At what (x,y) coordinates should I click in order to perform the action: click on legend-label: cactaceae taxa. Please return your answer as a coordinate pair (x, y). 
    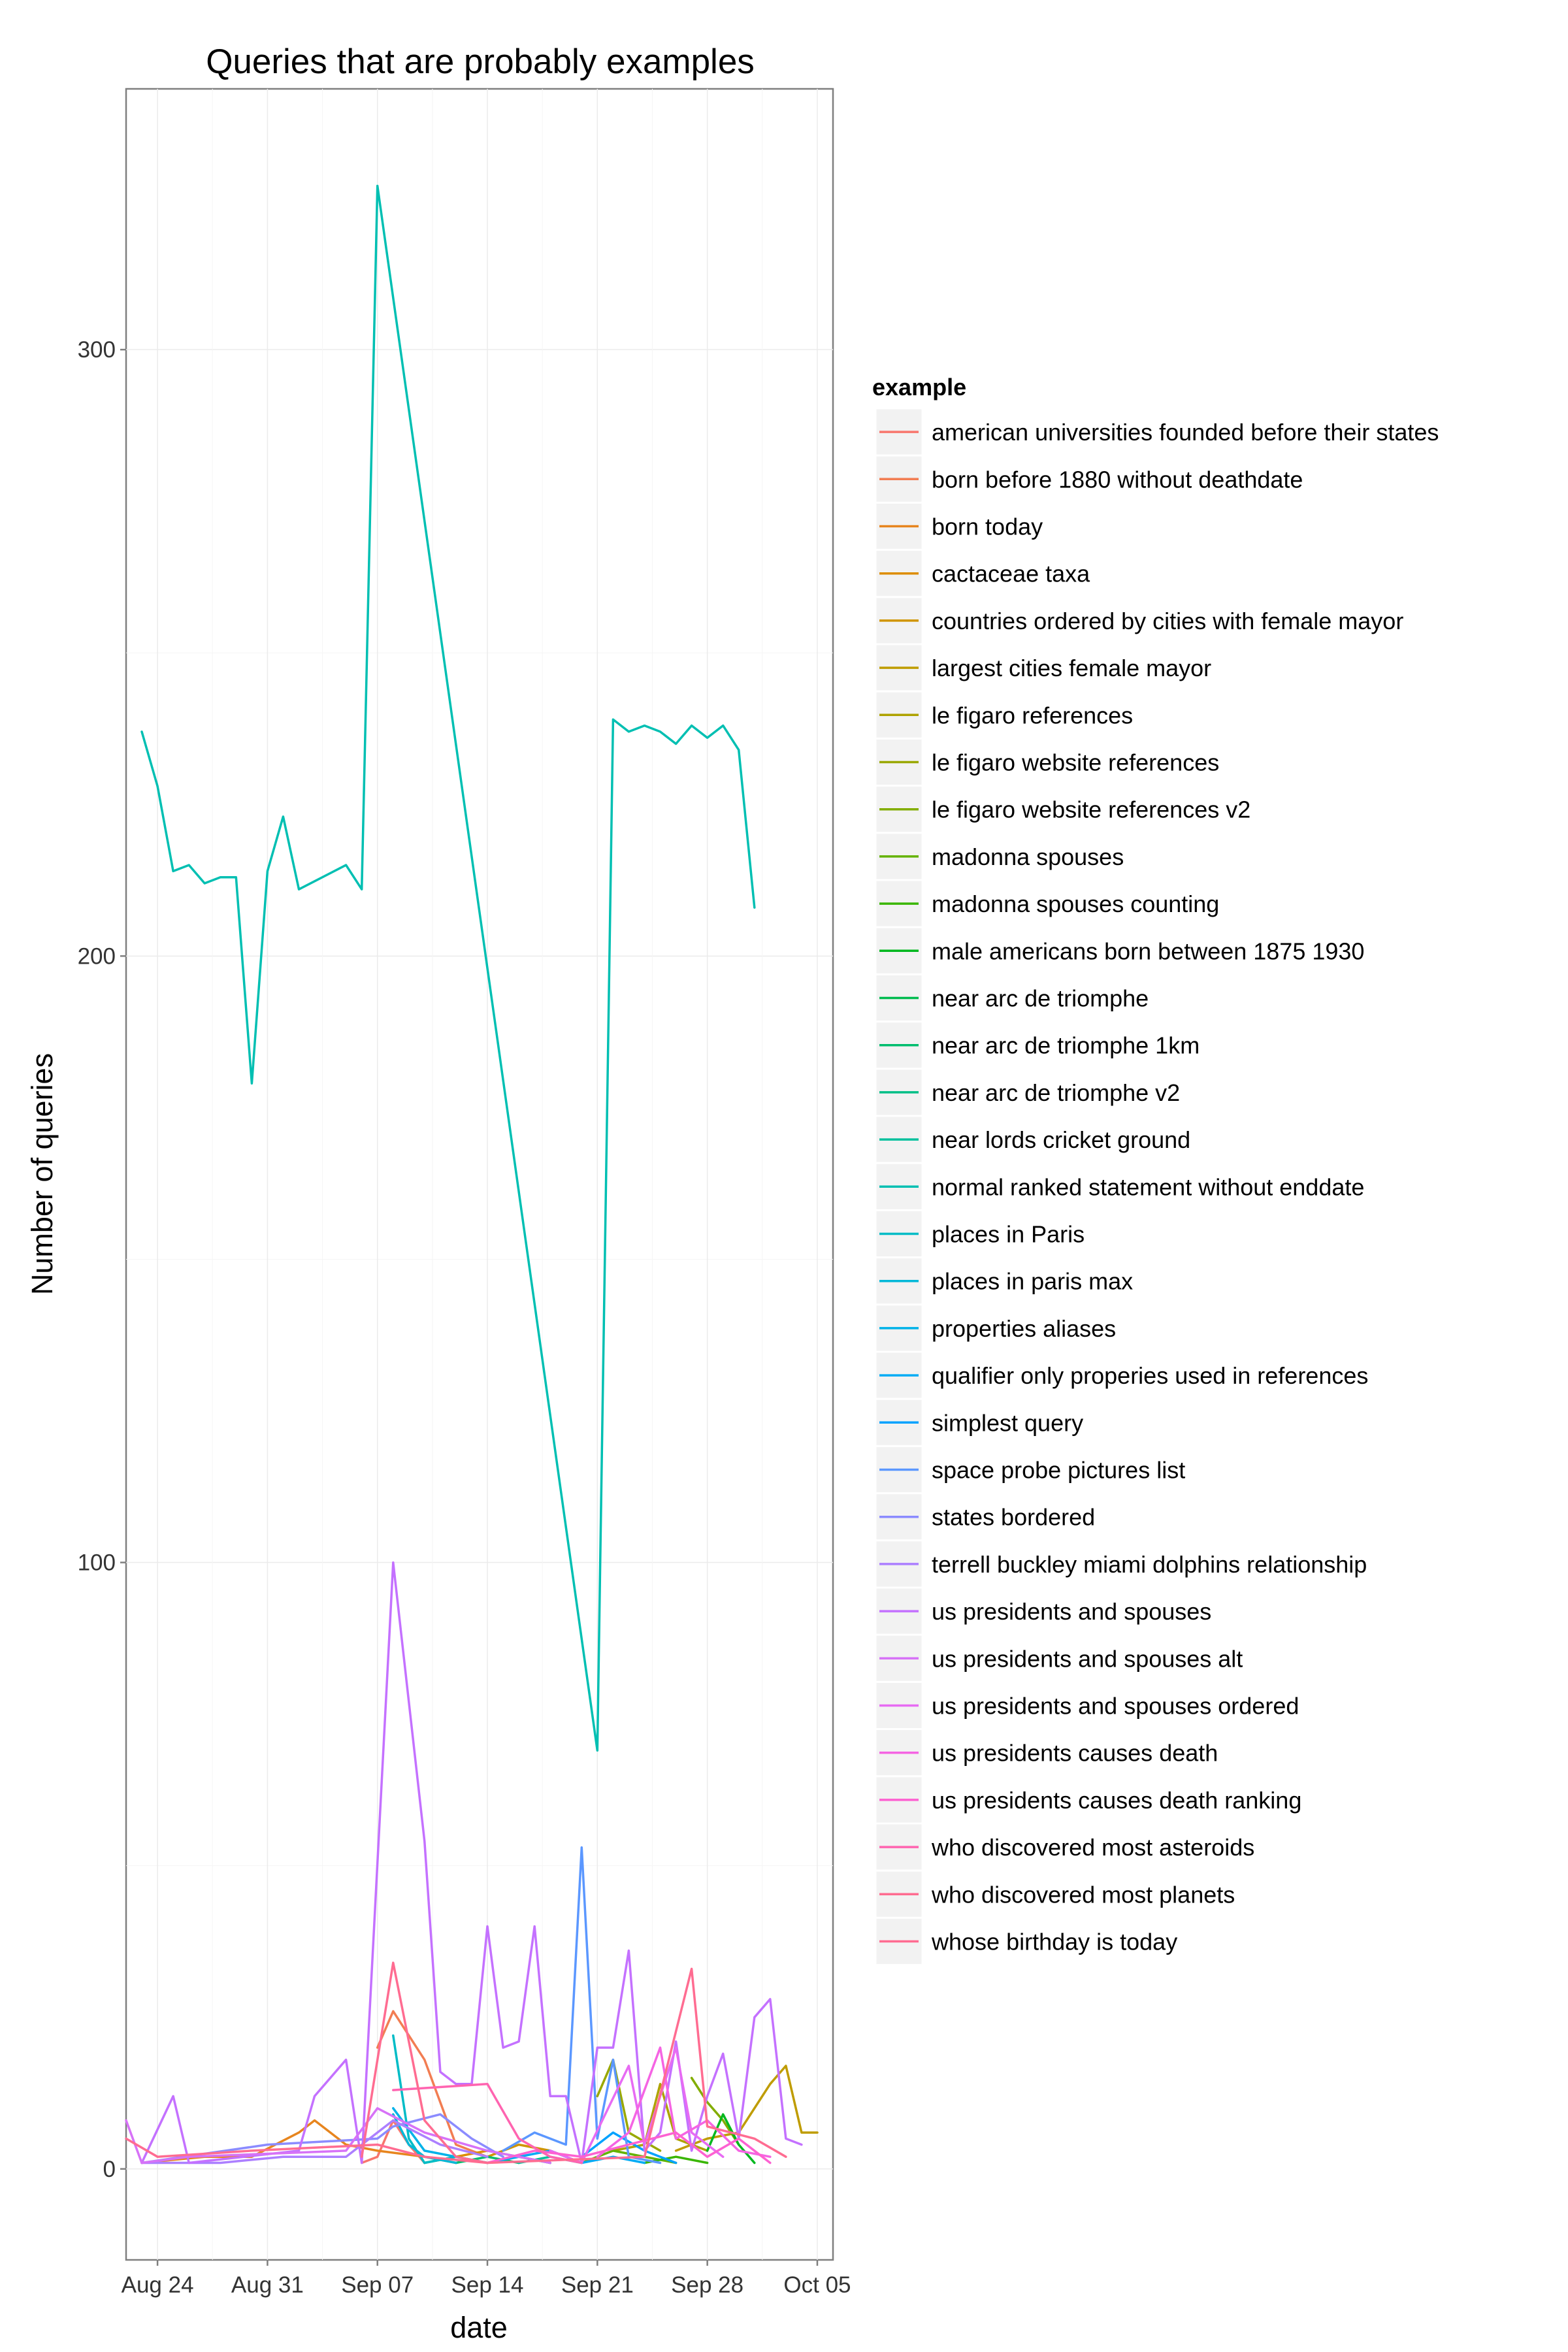
    Looking at the image, I should click on (1011, 574).